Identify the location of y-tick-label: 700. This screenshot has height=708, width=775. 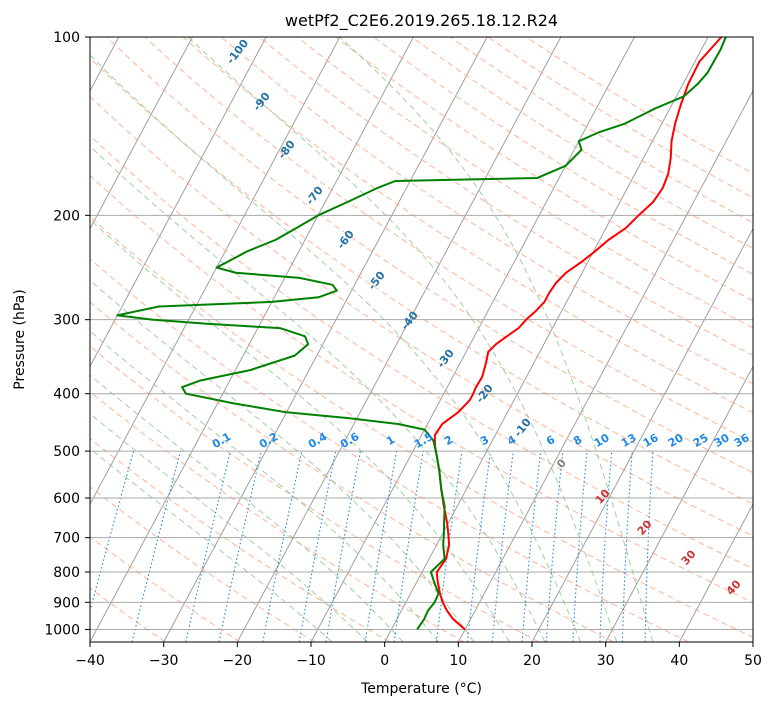
(66, 539).